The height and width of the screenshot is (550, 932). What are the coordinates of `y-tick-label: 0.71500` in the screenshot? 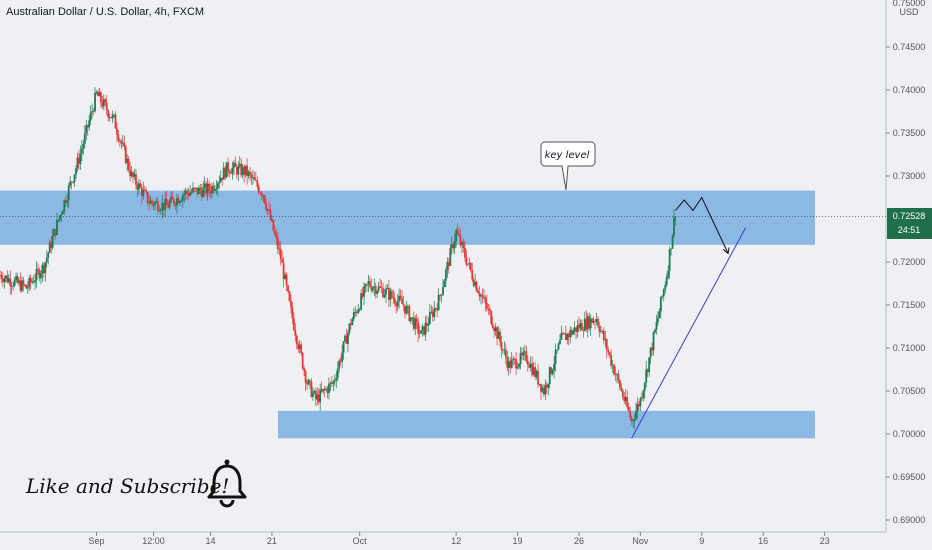 It's located at (909, 305).